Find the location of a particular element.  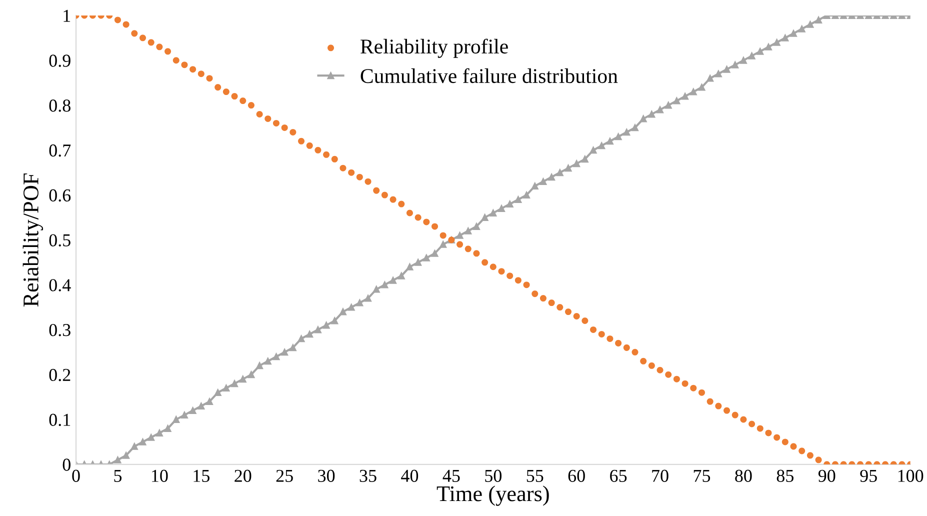

y-axis-title: Reiability/POF is located at coordinates (33, 240).